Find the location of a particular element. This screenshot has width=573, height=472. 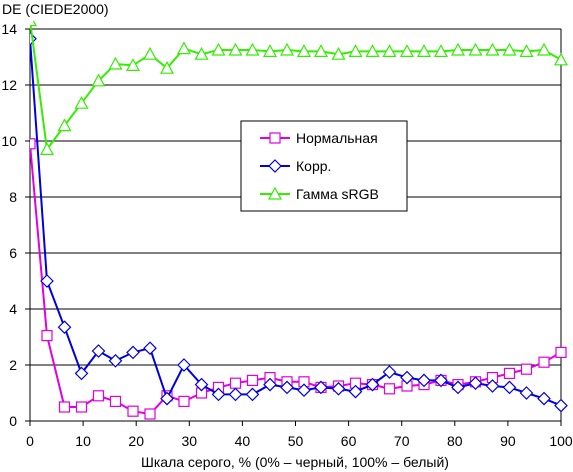

legend: Нормальная Корр. Гамма sRGB is located at coordinates (324, 166).